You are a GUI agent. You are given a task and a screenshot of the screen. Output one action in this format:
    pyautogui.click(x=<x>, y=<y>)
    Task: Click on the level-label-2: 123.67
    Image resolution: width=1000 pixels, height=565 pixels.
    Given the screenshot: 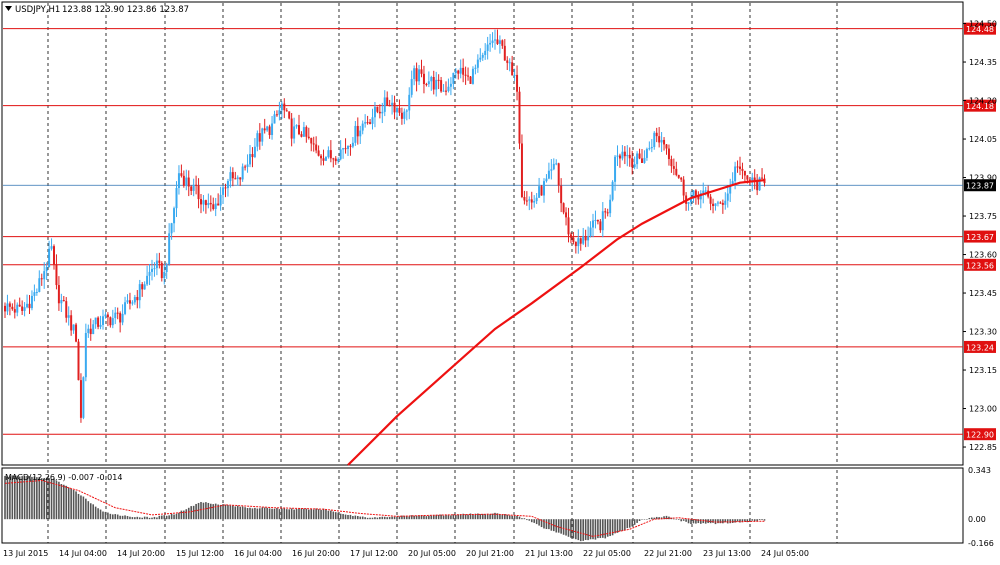 What is the action you would take?
    pyautogui.click(x=980, y=237)
    